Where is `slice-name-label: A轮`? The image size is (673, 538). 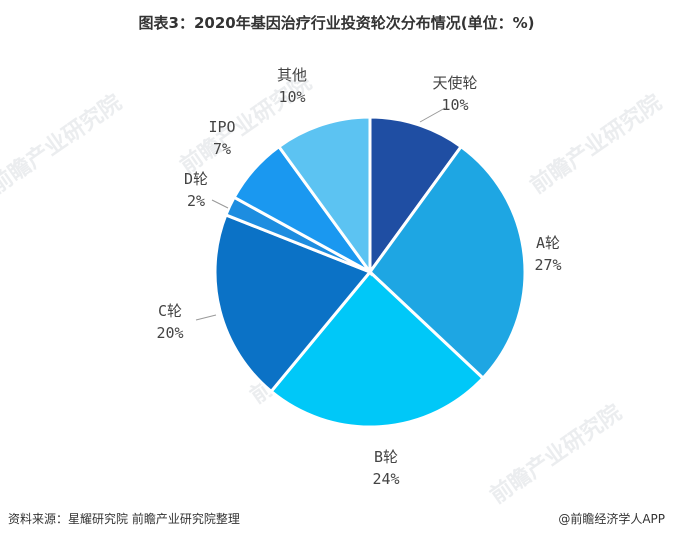 slice-name-label: A轮 is located at coordinates (548, 243).